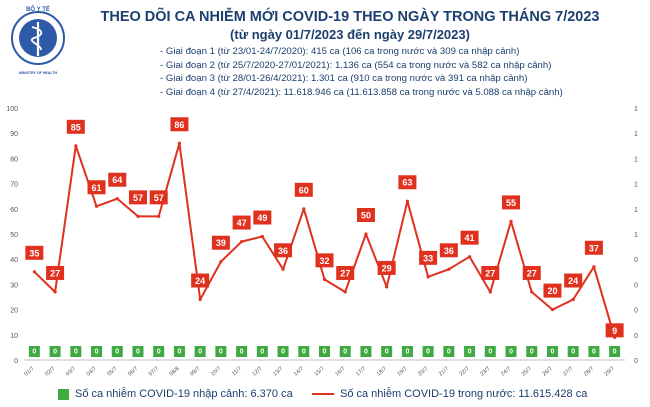 This screenshot has height=407, width=650. I want to click on data-label: 63, so click(407, 183).